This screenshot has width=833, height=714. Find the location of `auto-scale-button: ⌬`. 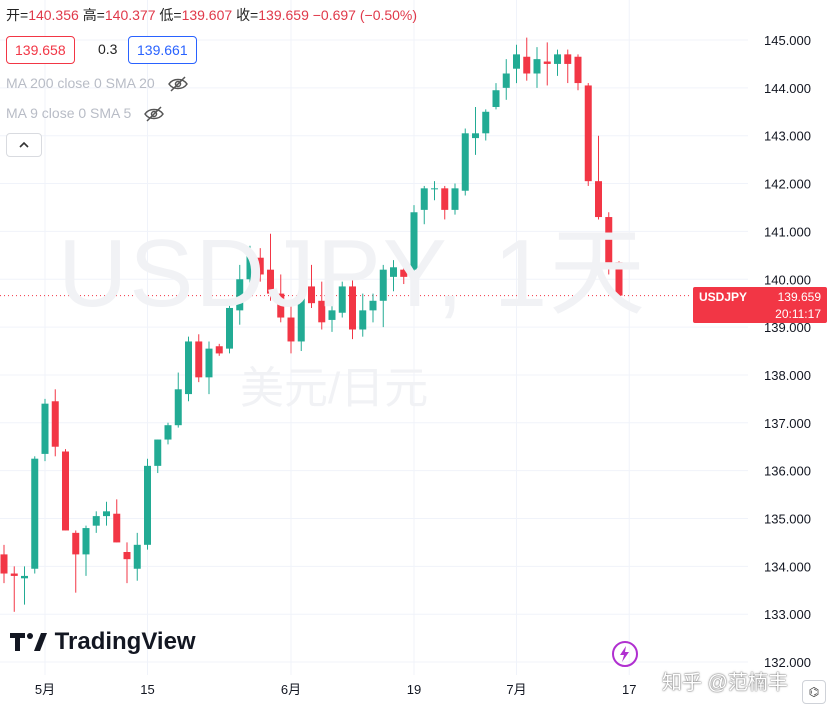

auto-scale-button: ⌬ is located at coordinates (814, 692).